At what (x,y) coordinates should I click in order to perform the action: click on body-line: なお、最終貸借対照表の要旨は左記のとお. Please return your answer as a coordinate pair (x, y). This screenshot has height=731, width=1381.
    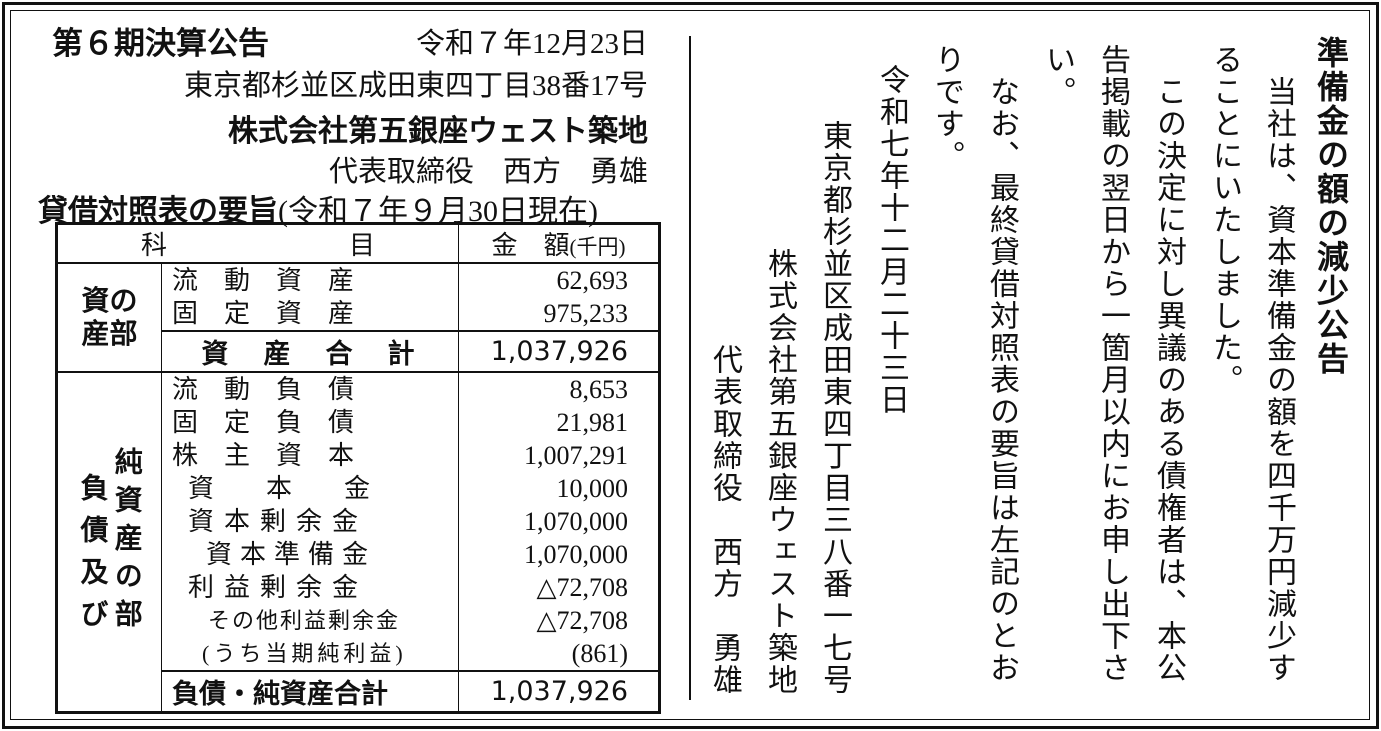
    Looking at the image, I should click on (1001, 364).